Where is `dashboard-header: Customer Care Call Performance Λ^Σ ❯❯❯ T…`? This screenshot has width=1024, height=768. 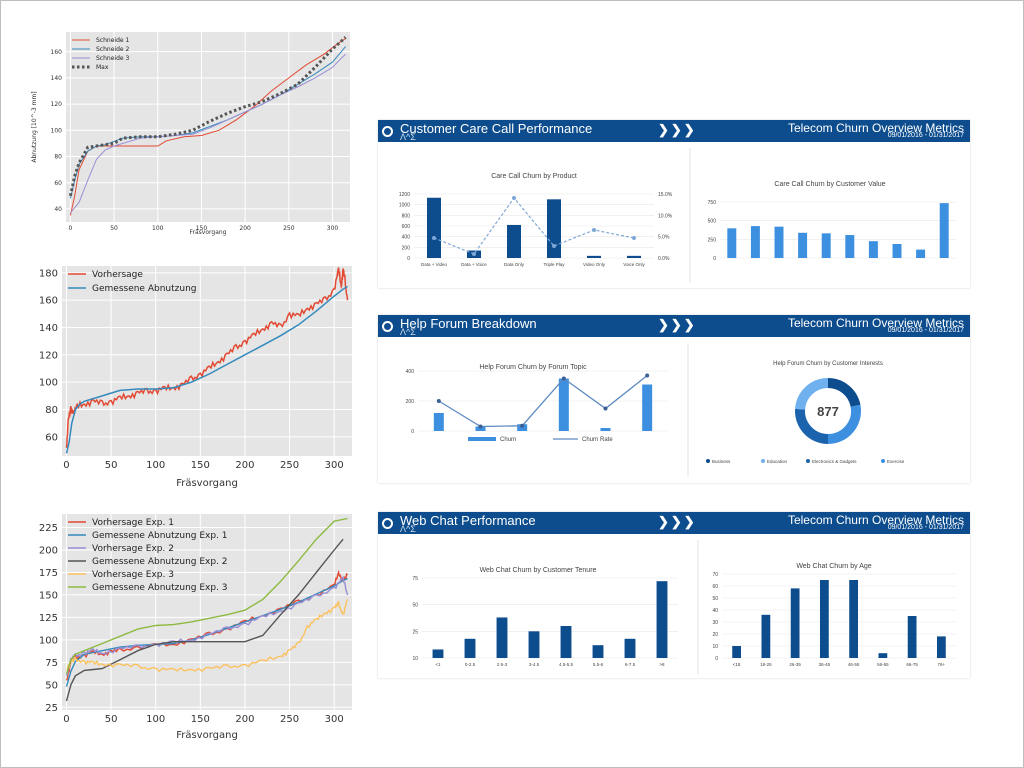 dashboard-header: Customer Care Call Performance Λ^Σ ❯❯❯ T… is located at coordinates (674, 131).